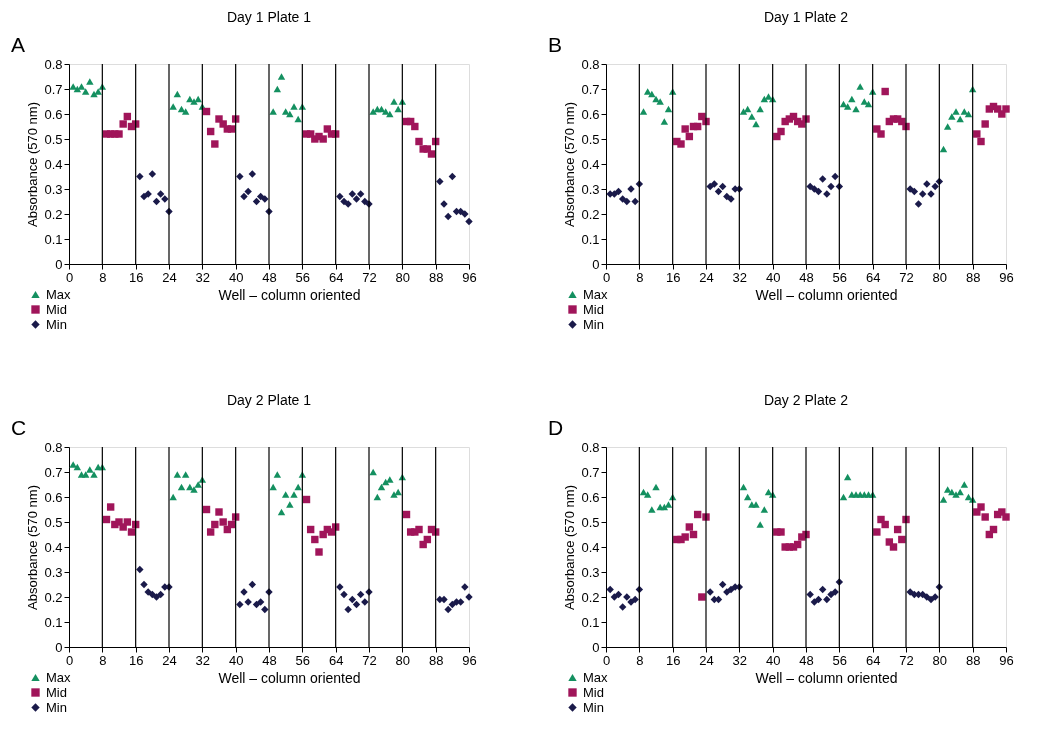 Image resolution: width=1047 pixels, height=744 pixels. What do you see at coordinates (556, 427) in the screenshot?
I see `text: D` at bounding box center [556, 427].